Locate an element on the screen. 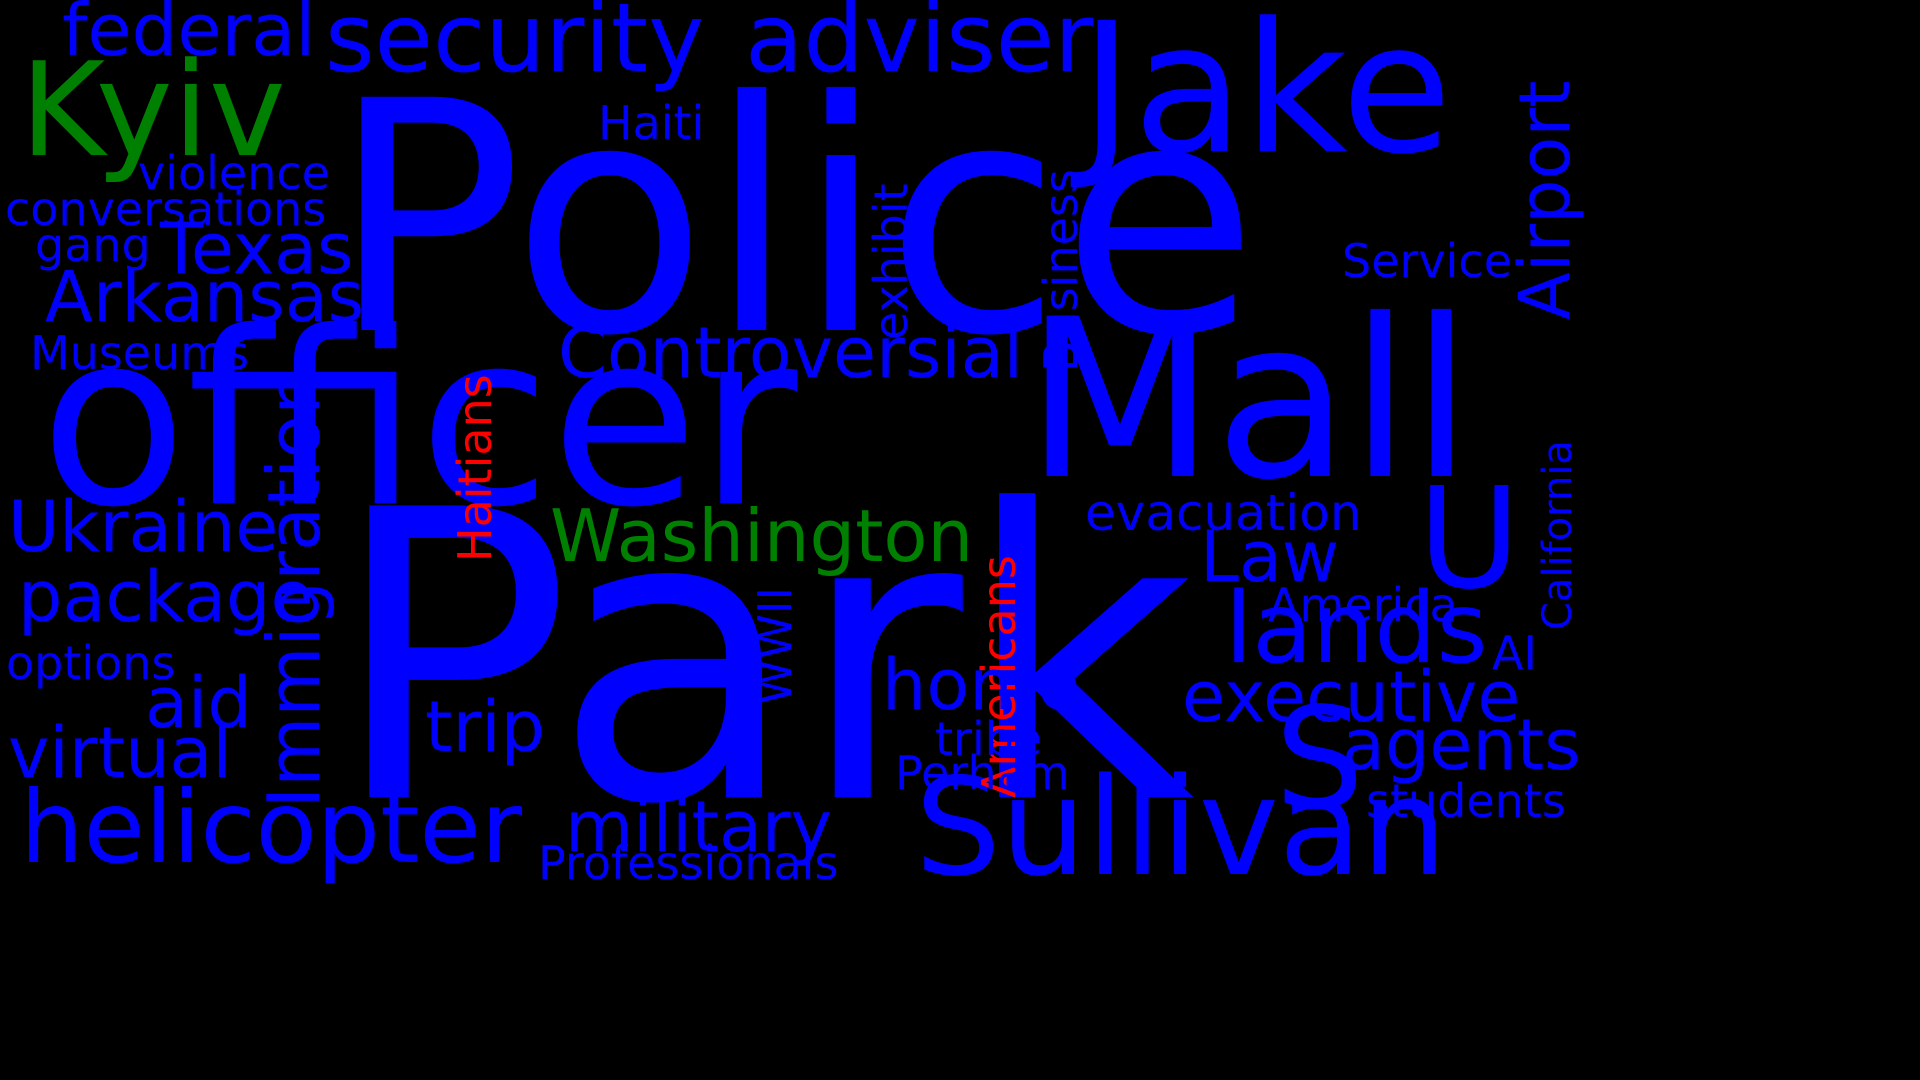 This screenshot has width=1920, height=1080. word-haiti: Haiti is located at coordinates (651, 123).